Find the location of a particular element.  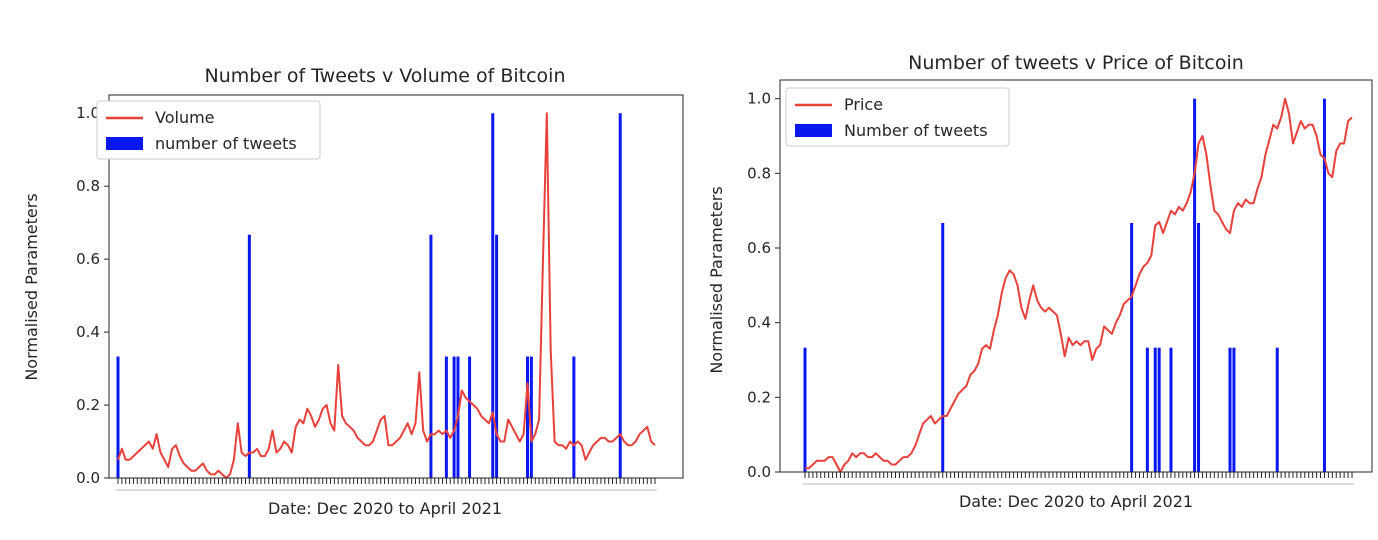

legend-bar-label: number of tweets is located at coordinates (226, 143).